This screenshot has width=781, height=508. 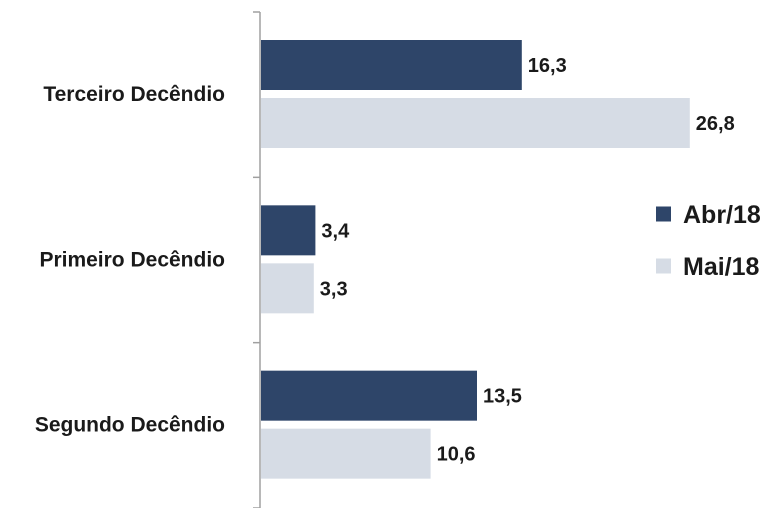 I want to click on y-axis, so click(x=257, y=259).